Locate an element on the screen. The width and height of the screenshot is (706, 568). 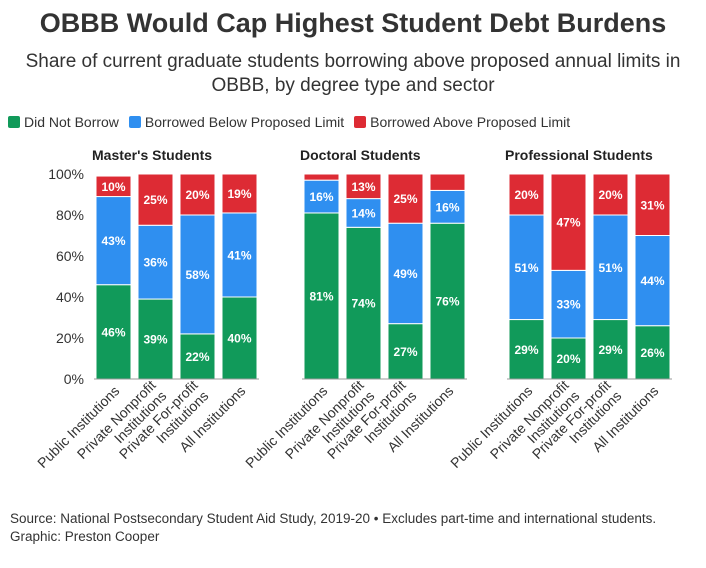
data-label: 13% is located at coordinates (363, 187).